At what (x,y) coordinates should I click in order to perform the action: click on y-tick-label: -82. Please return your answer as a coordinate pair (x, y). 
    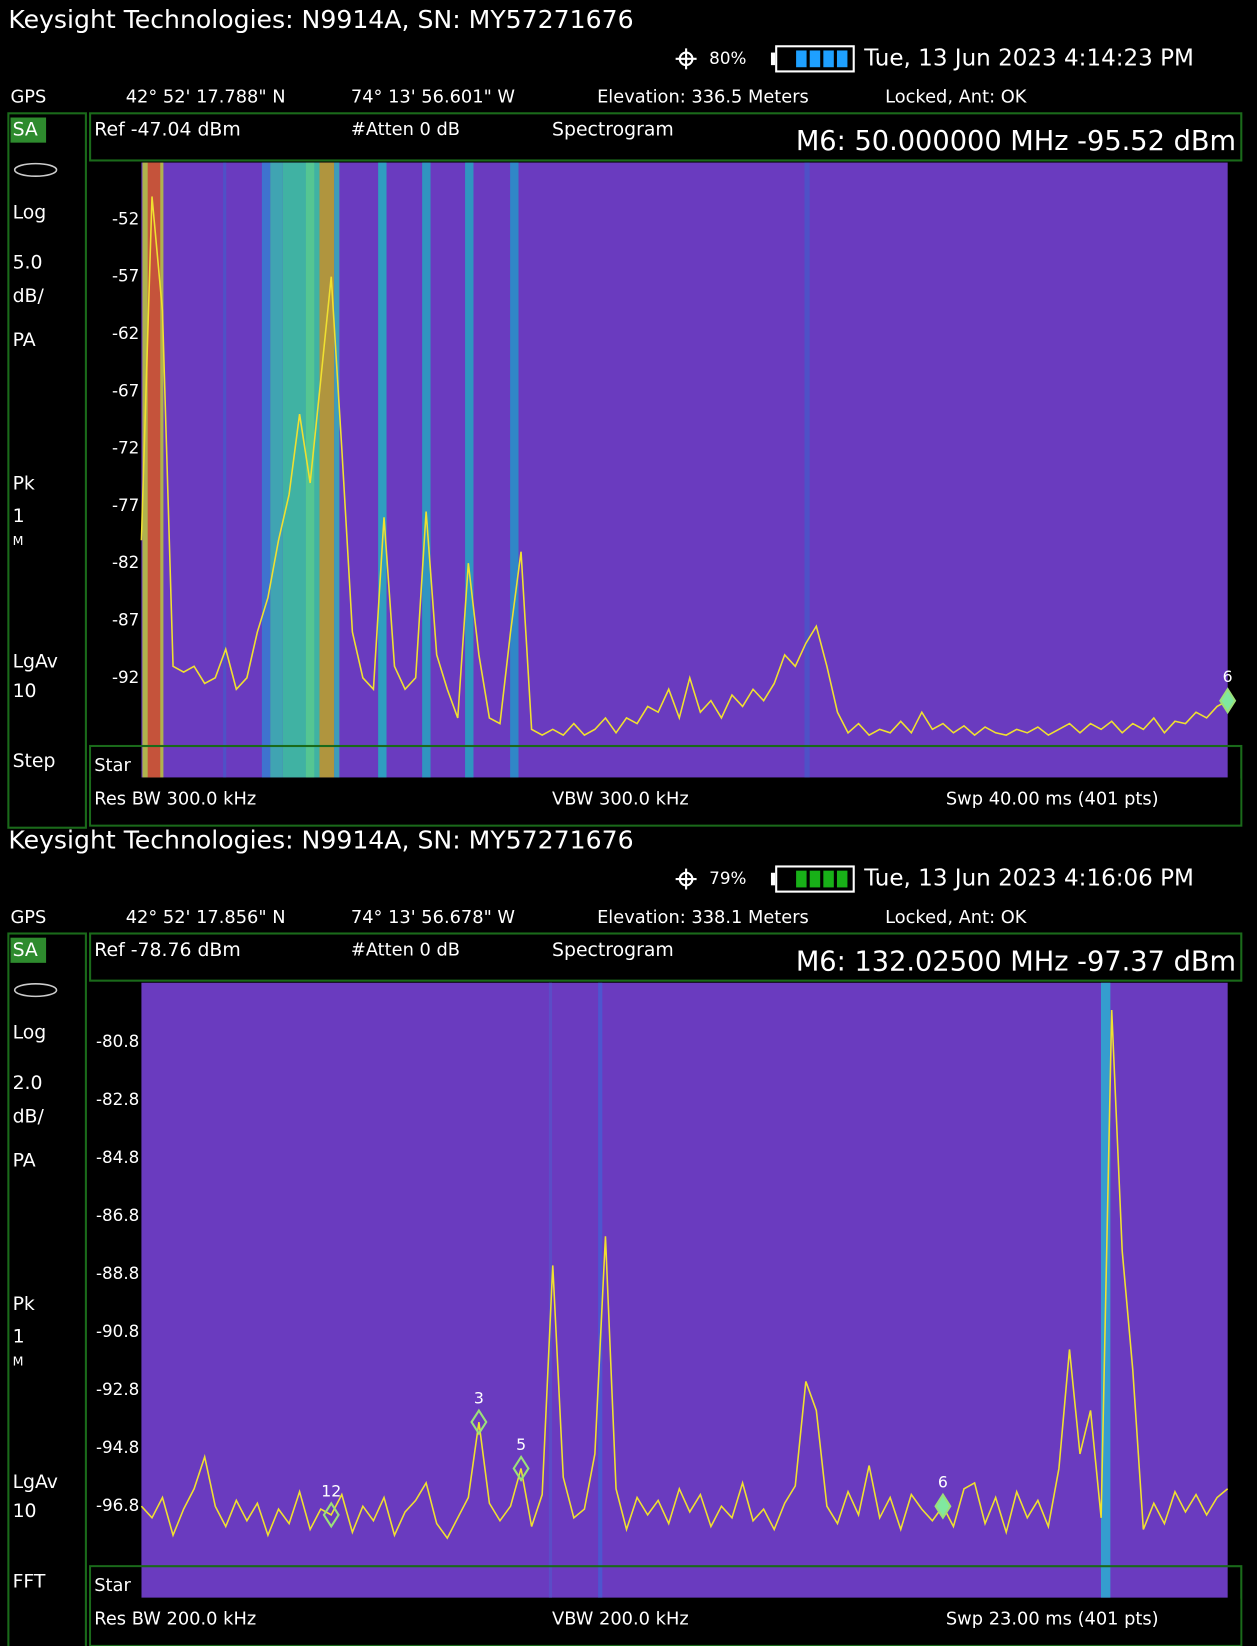
    Looking at the image, I should click on (125, 562).